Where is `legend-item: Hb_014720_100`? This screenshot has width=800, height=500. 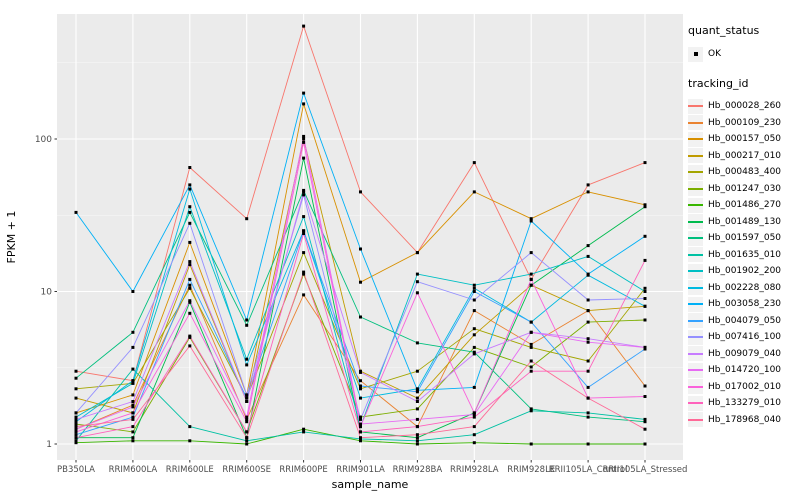
legend-item: Hb_014720_100 is located at coordinates (744, 370).